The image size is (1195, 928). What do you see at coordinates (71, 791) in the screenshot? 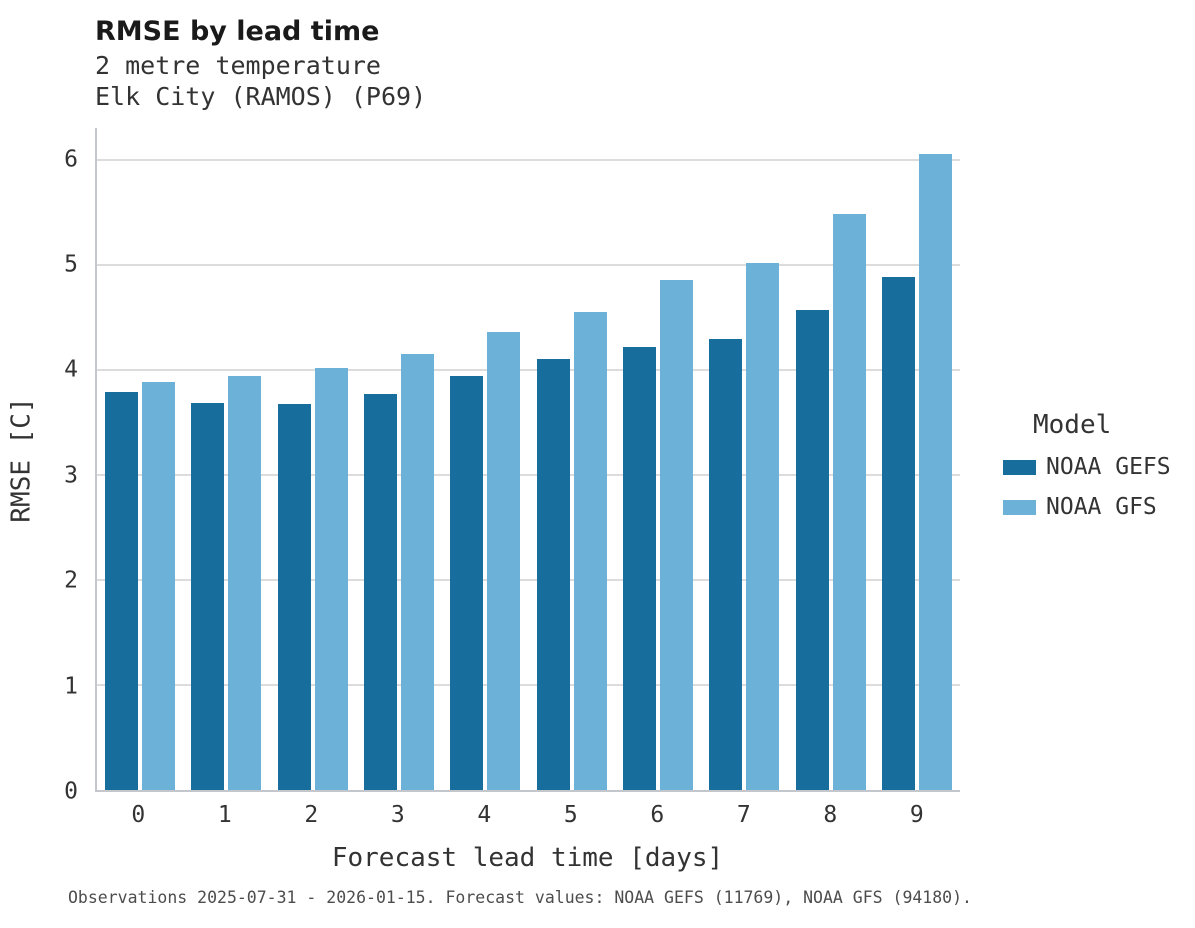
I see `y-tick-label-0: 0` at bounding box center [71, 791].